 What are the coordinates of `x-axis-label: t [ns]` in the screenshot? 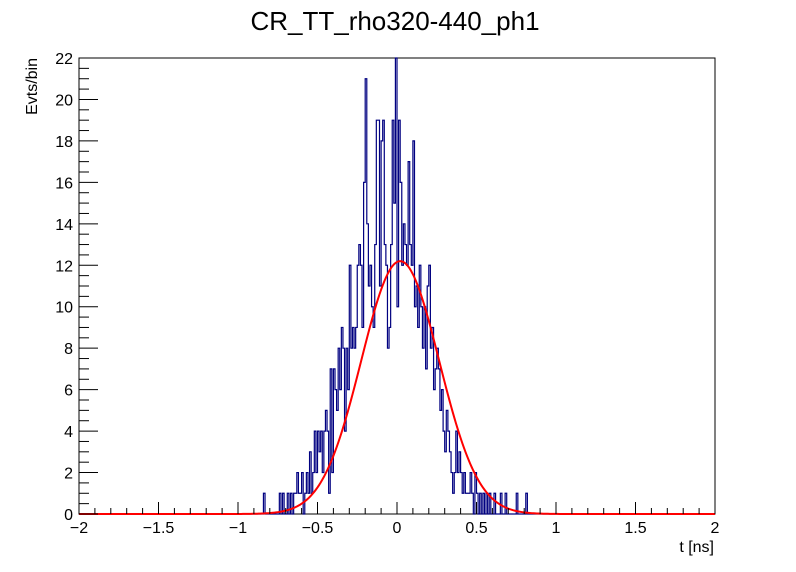 It's located at (696, 547).